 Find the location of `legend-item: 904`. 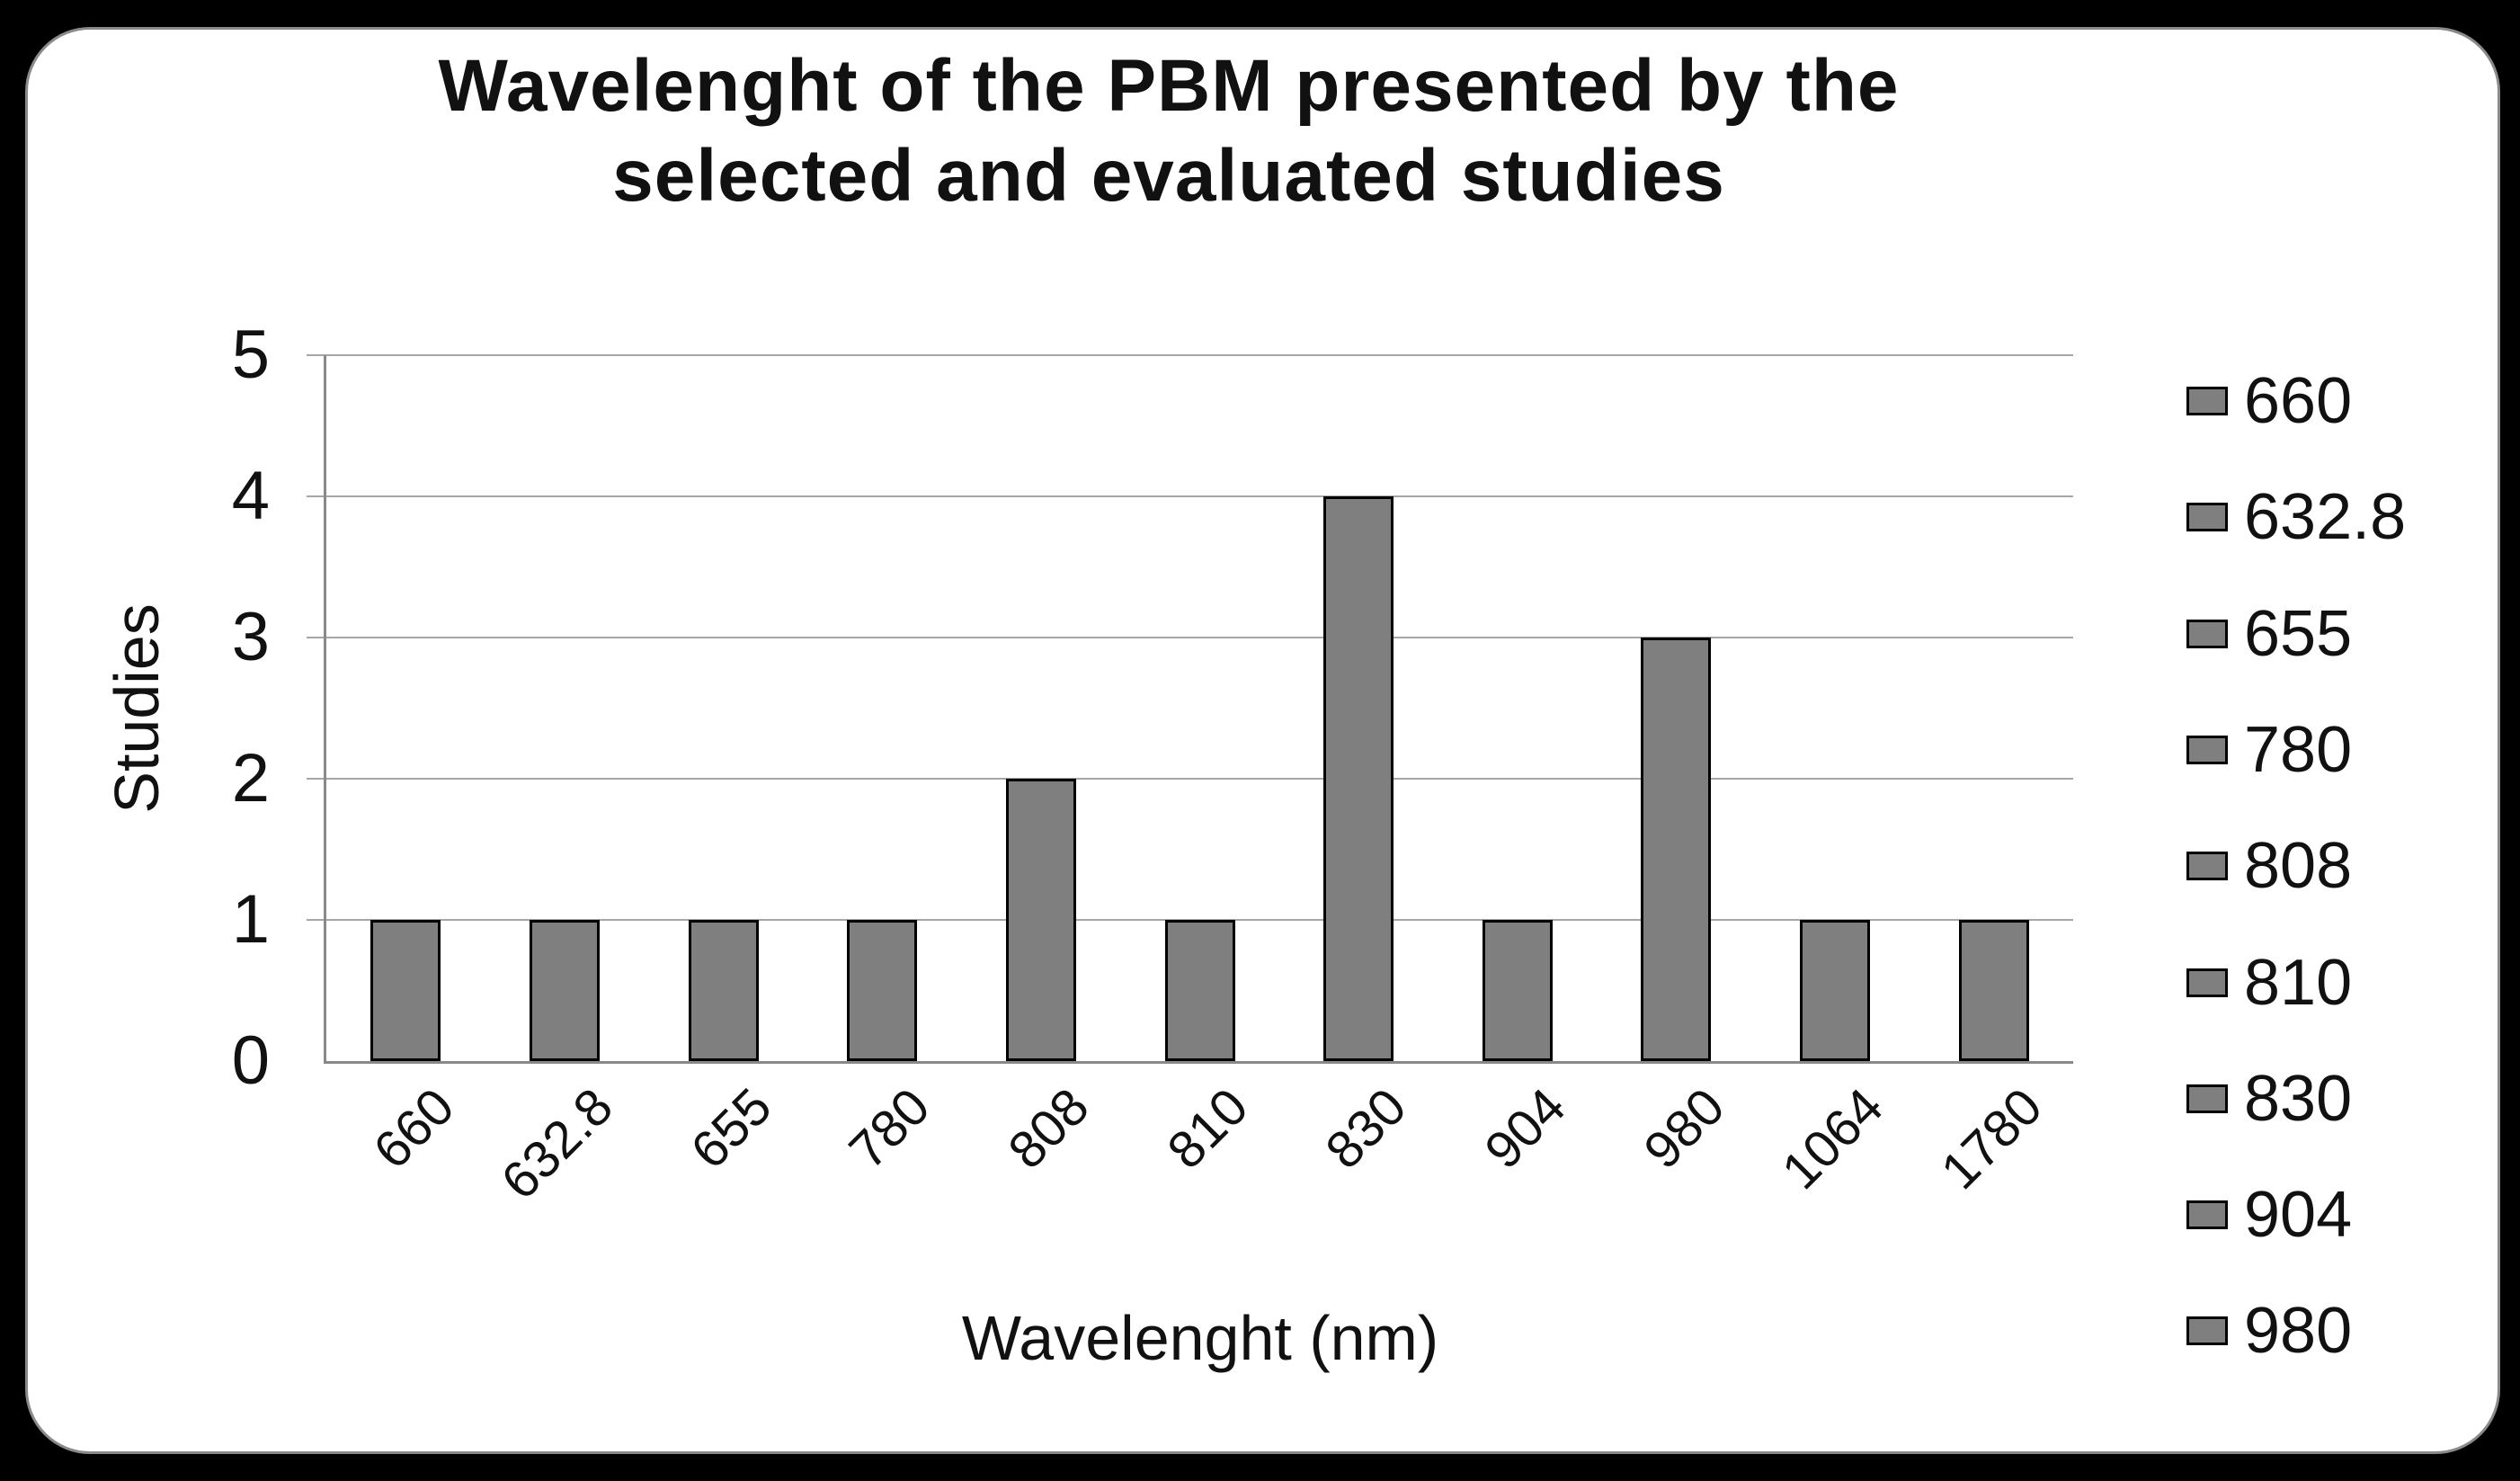

legend-item: 904 is located at coordinates (2269, 1215).